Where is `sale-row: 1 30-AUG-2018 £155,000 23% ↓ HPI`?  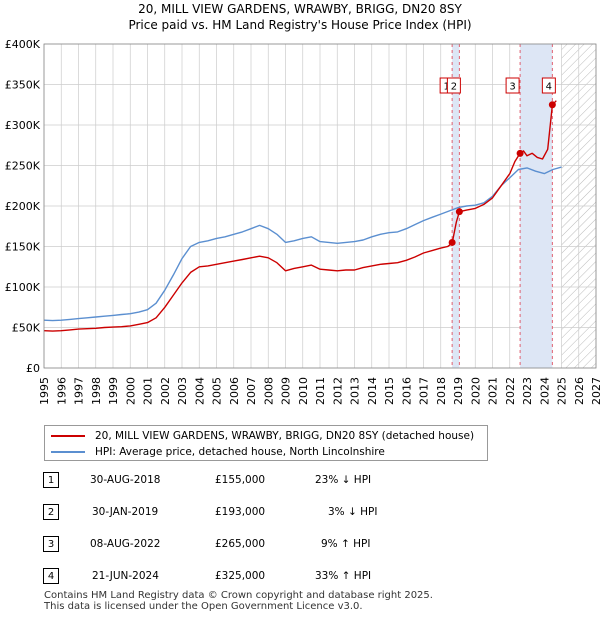 sale-row: 1 30-AUG-2018 £155,000 23% ↓ HPI is located at coordinates (300, 481).